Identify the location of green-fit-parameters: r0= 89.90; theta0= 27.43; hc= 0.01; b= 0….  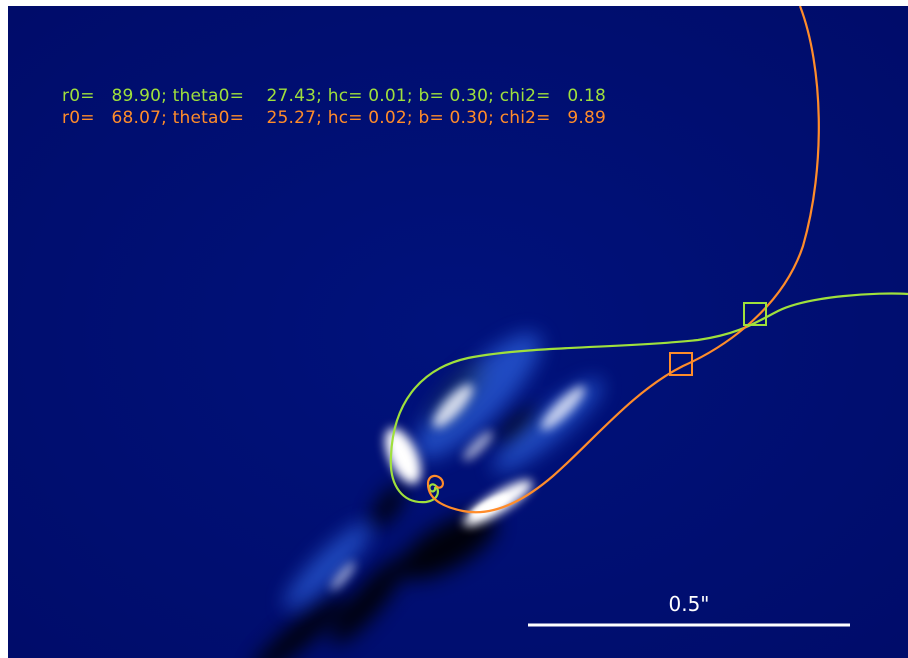
(334, 96).